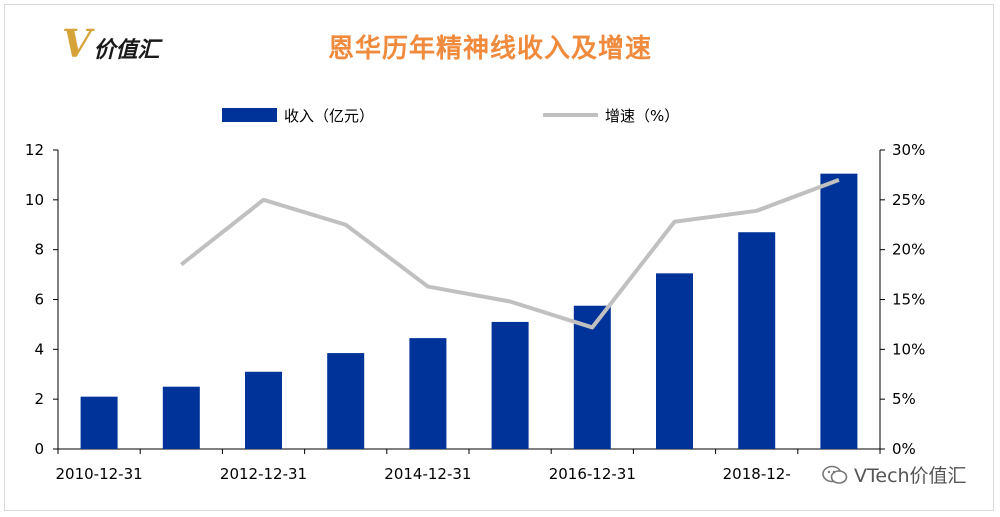 Image resolution: width=1000 pixels, height=517 pixels. What do you see at coordinates (39, 349) in the screenshot?
I see `left-tick-label: 4` at bounding box center [39, 349].